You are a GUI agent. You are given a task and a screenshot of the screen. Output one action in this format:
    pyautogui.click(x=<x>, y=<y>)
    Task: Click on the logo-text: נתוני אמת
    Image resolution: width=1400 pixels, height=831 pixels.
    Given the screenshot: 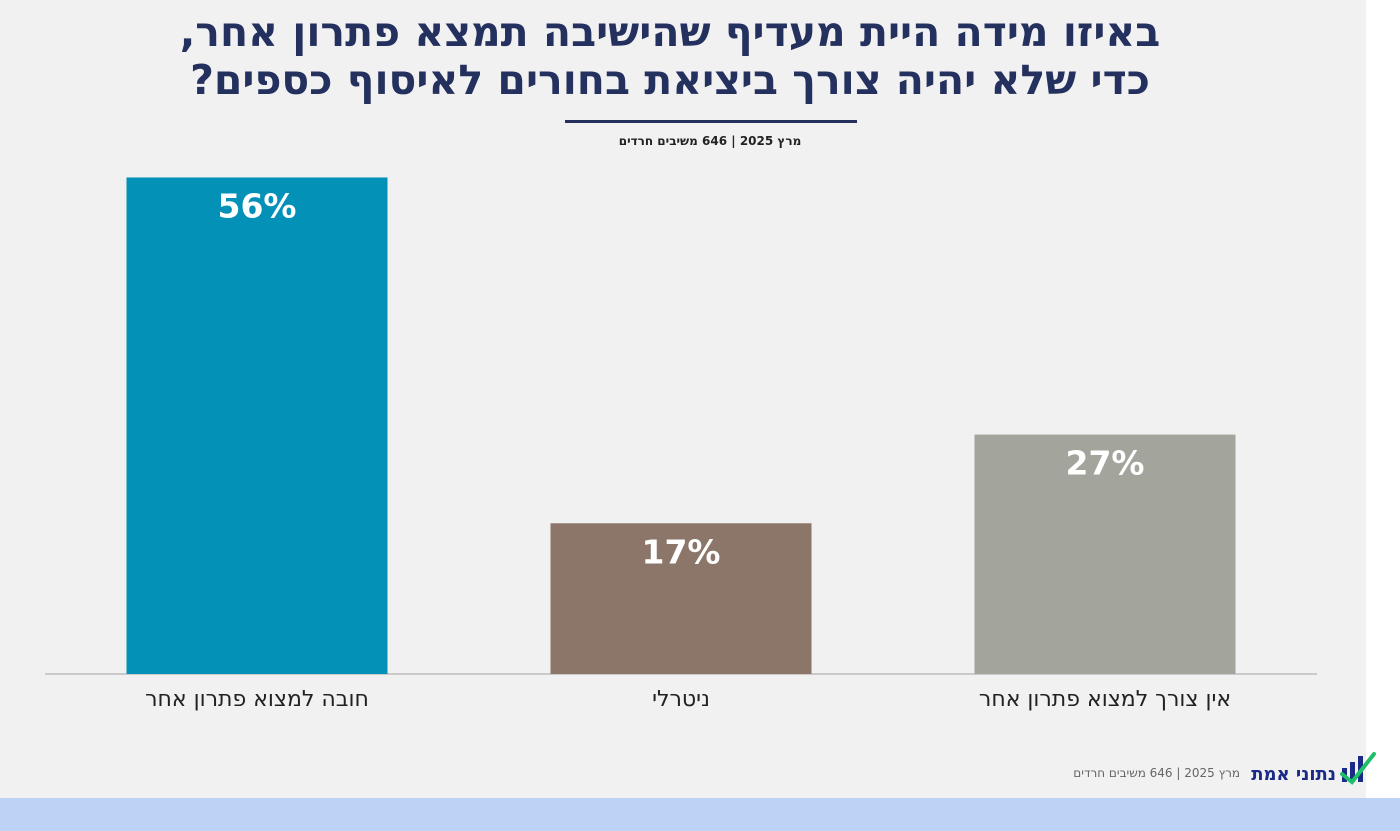 What is the action you would take?
    pyautogui.click(x=1293, y=774)
    